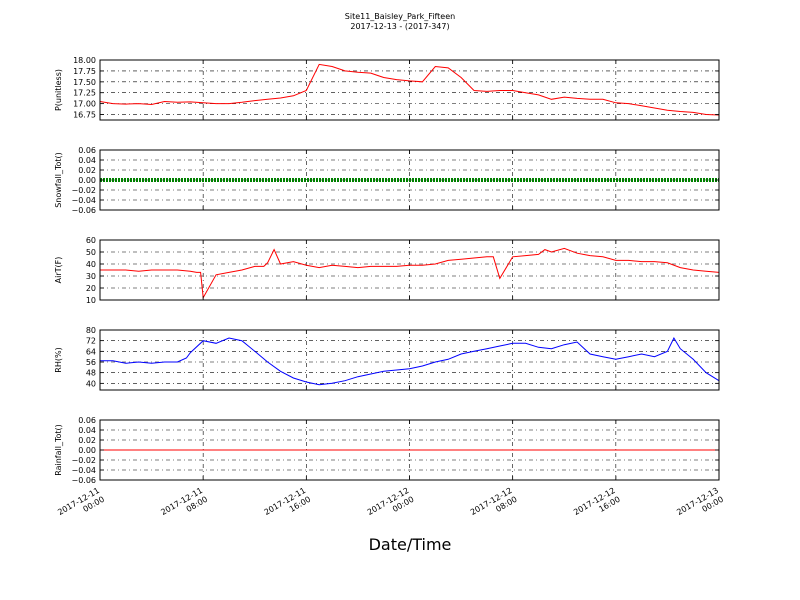  I want to click on y-tick-label: 72, so click(91, 341).